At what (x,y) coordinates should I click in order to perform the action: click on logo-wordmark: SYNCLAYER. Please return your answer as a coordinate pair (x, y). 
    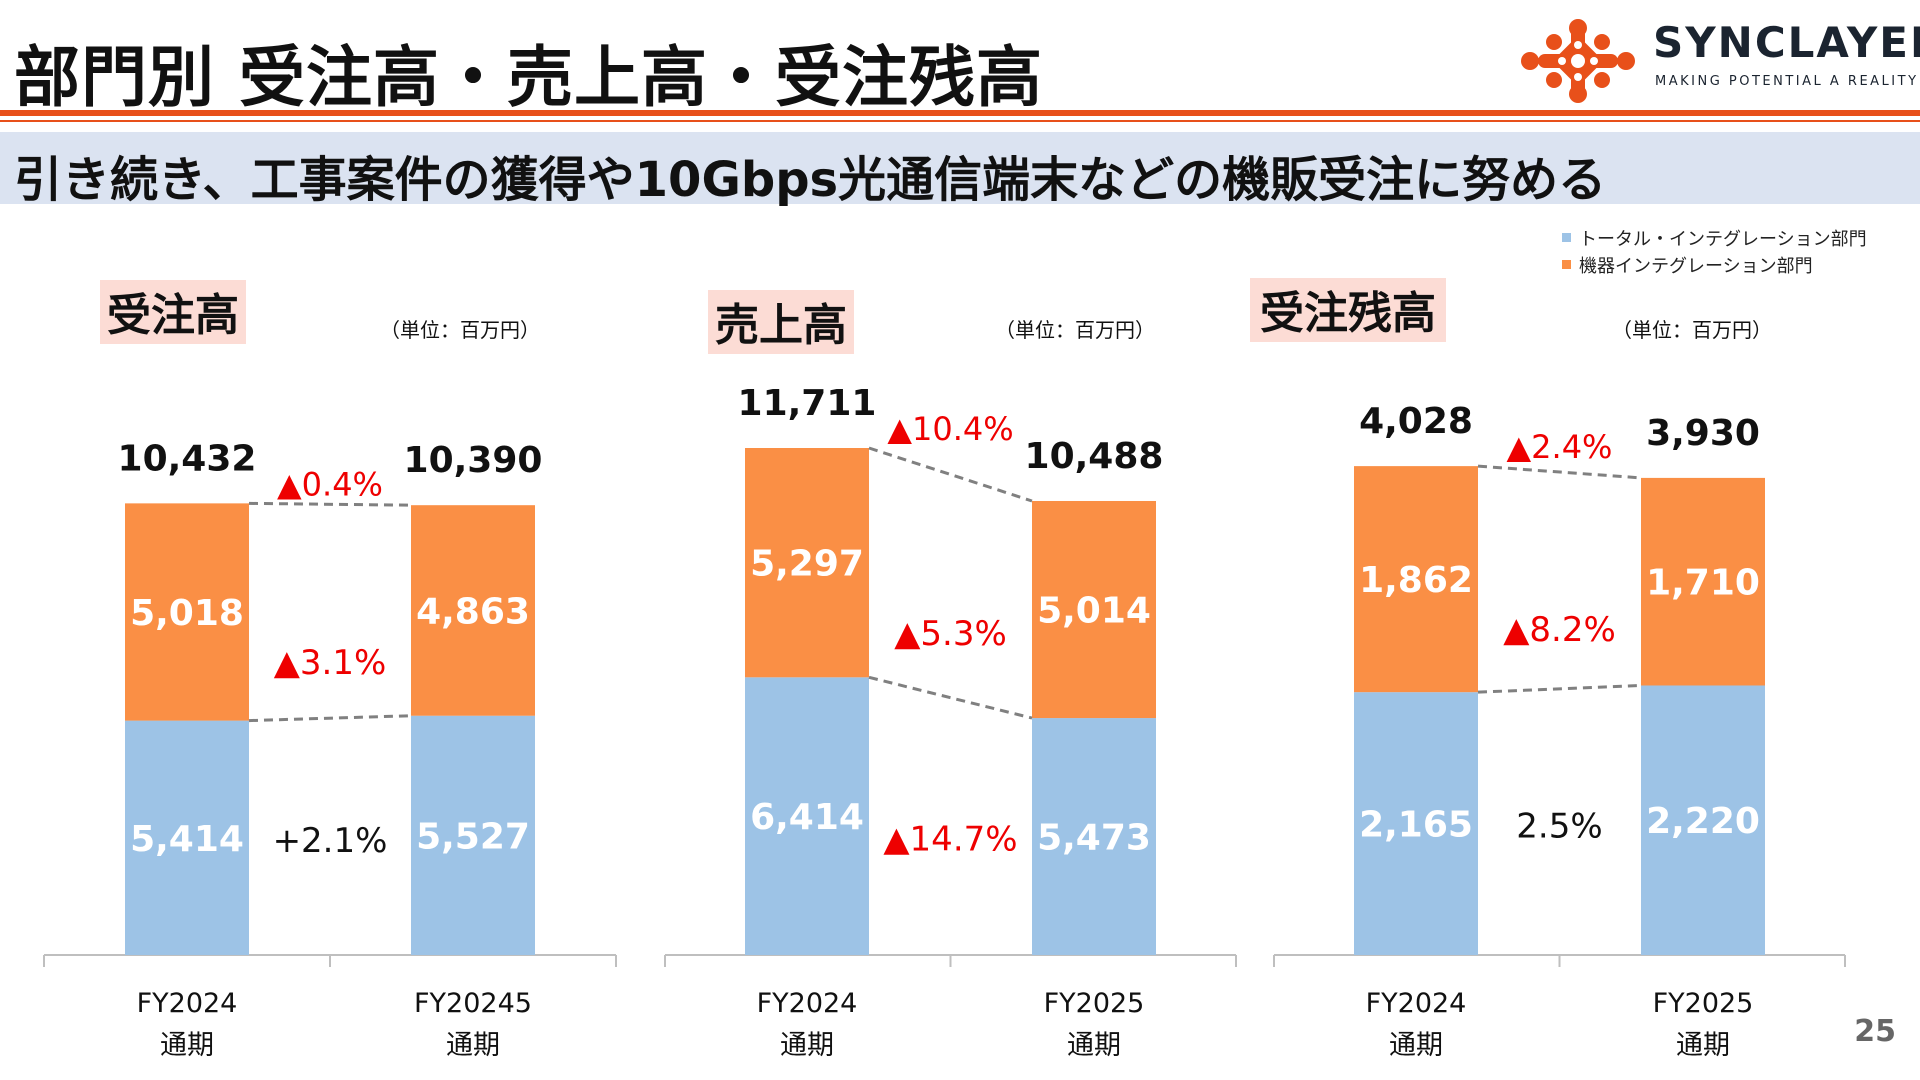
    Looking at the image, I should click on (1786, 42).